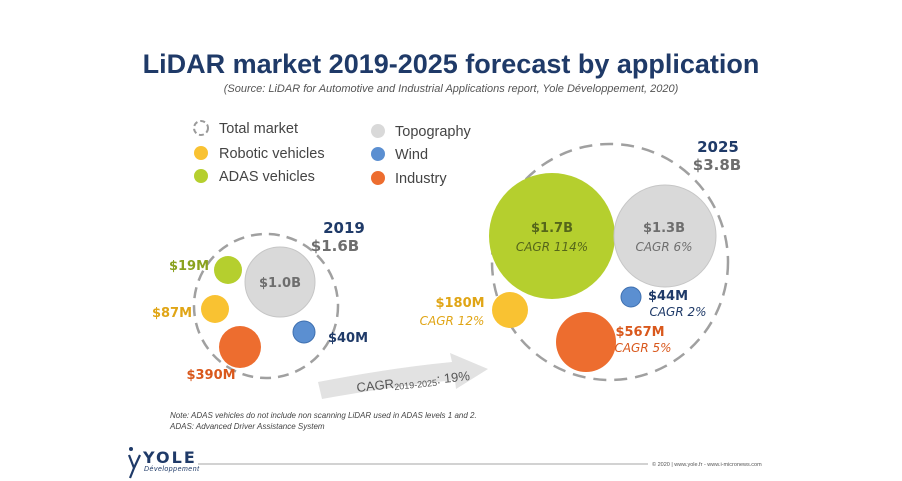 This screenshot has height=481, width=902. What do you see at coordinates (510, 310) in the screenshot?
I see `bubble-2025-robotic` at bounding box center [510, 310].